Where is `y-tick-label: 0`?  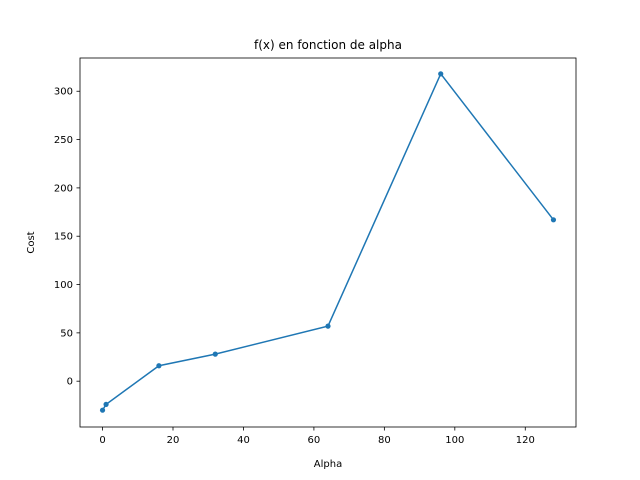
y-tick-label: 0 is located at coordinates (70, 382).